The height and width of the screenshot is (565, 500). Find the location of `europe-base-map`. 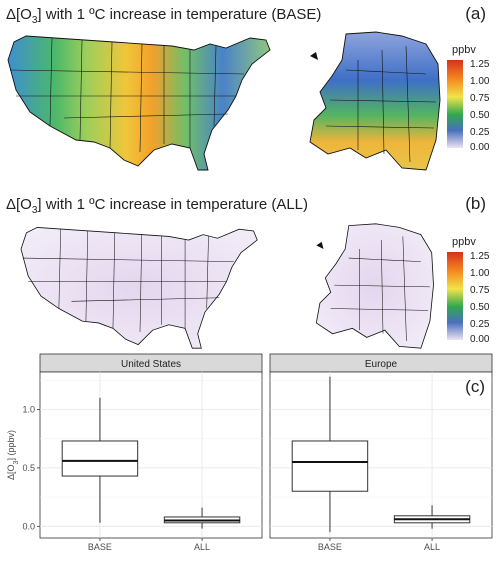

europe-base-map is located at coordinates (375, 101).